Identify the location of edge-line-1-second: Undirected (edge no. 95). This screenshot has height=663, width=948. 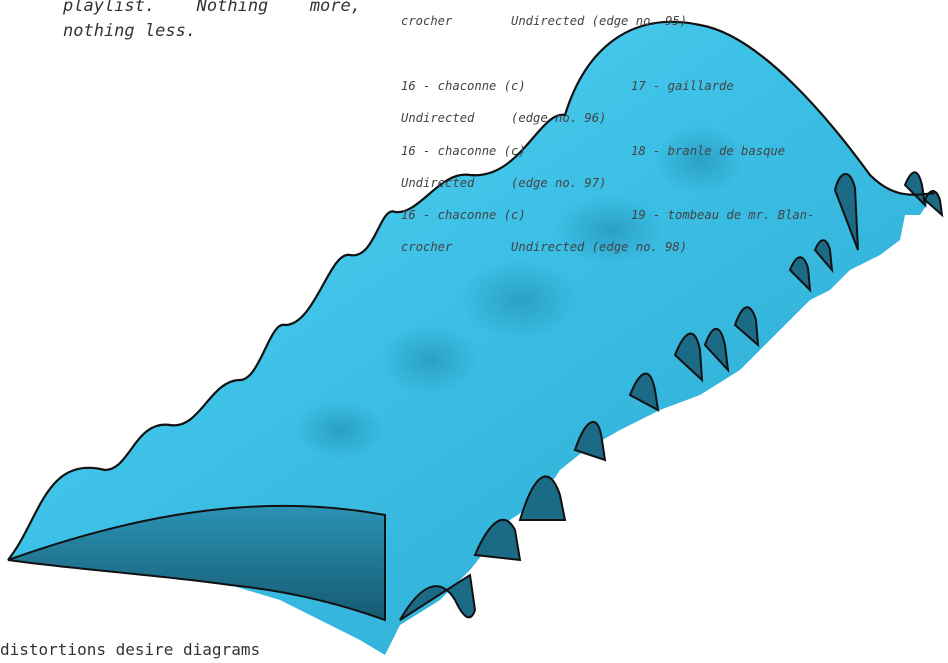
(599, 21).